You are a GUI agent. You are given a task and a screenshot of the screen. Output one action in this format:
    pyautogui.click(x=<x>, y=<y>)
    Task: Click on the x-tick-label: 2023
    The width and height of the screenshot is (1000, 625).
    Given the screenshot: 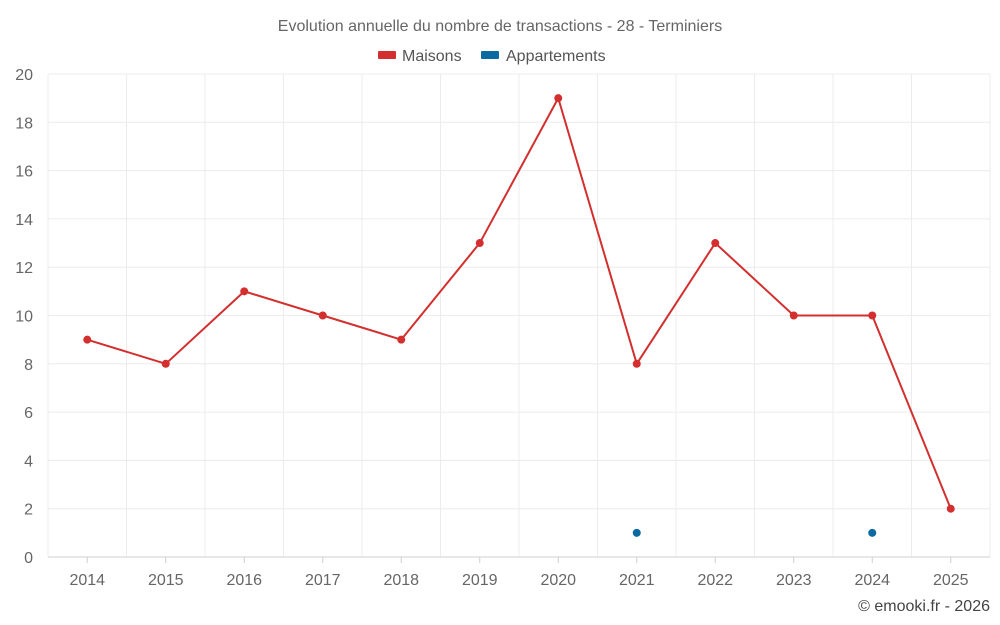 What is the action you would take?
    pyautogui.click(x=794, y=580)
    